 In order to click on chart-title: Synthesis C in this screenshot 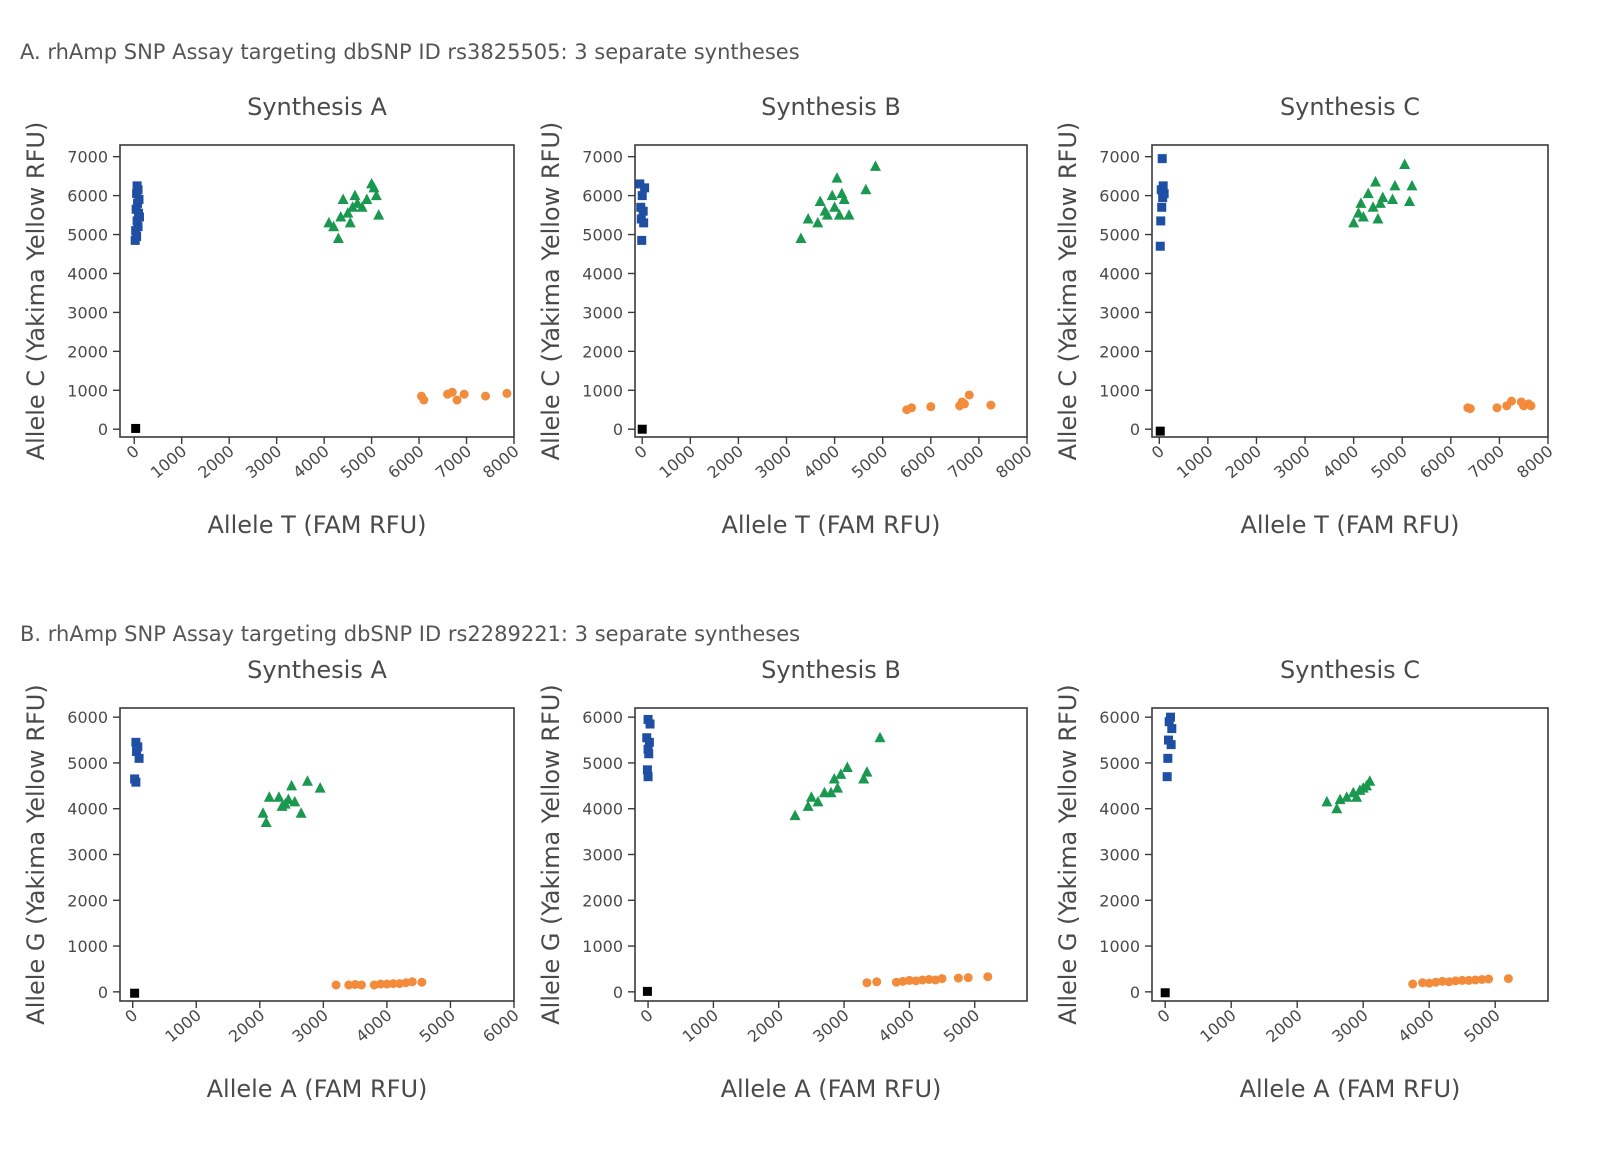, I will do `click(1350, 670)`.